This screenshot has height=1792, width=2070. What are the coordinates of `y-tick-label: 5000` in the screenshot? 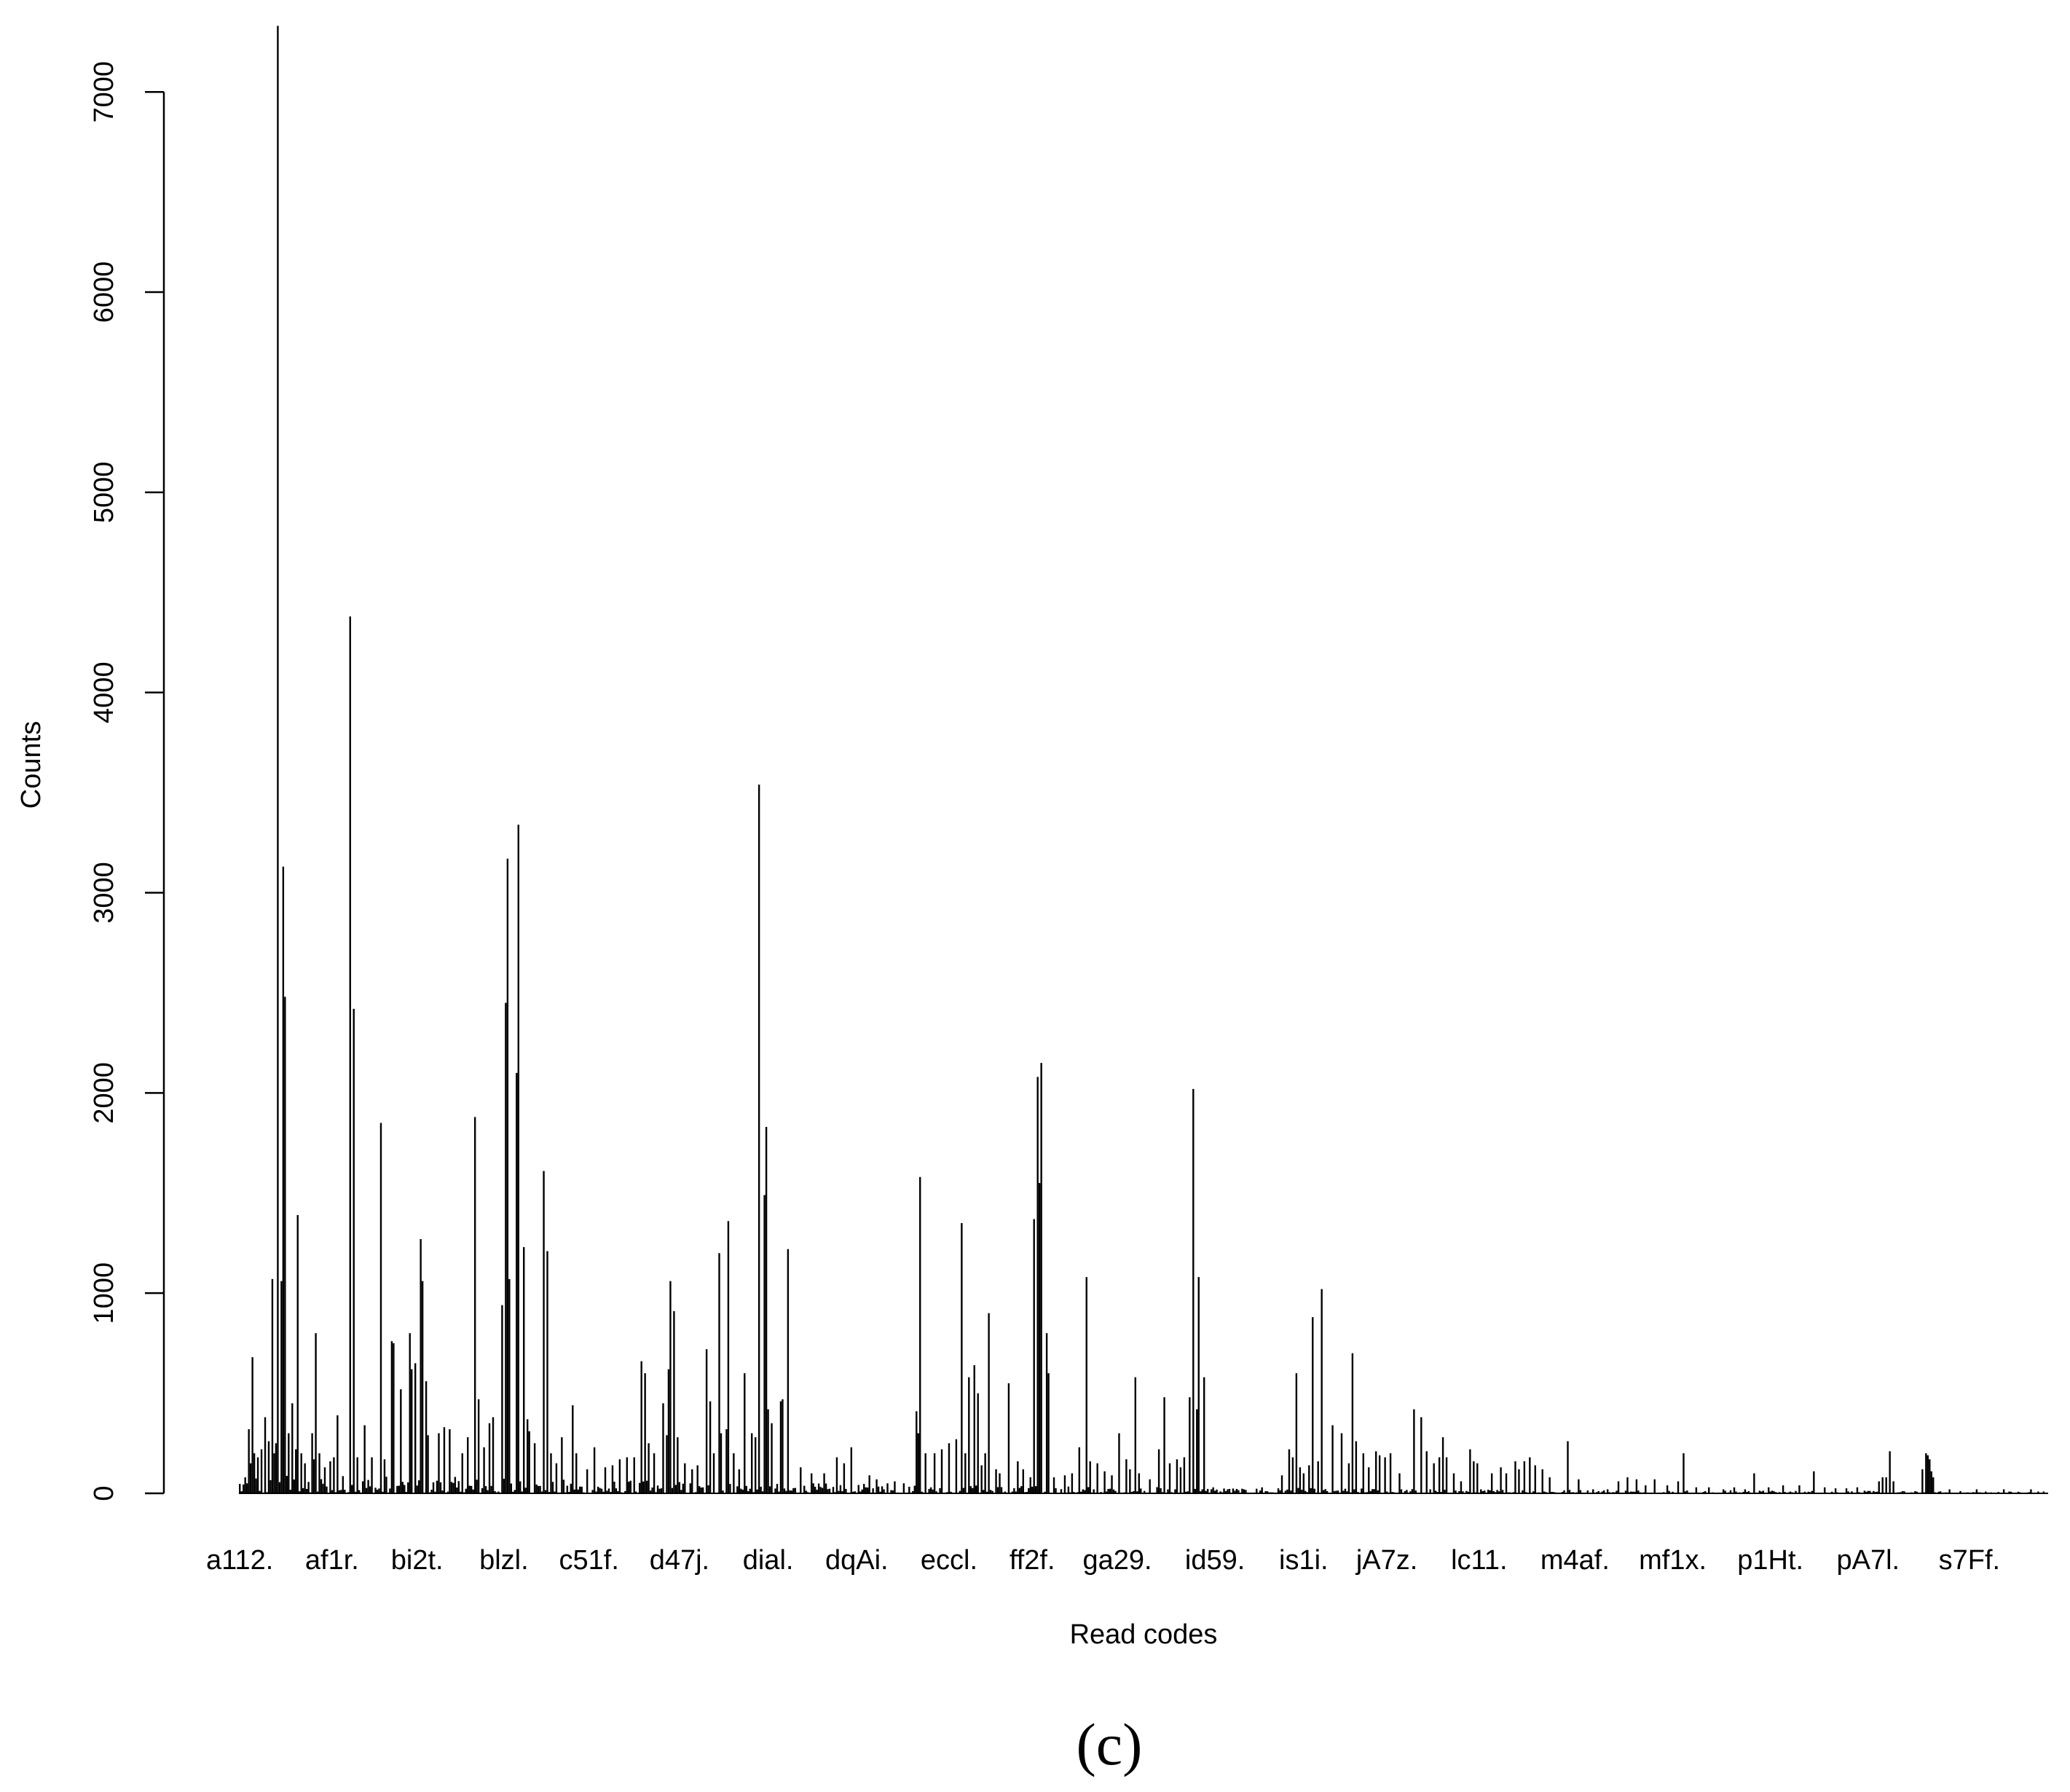 It's located at (104, 493).